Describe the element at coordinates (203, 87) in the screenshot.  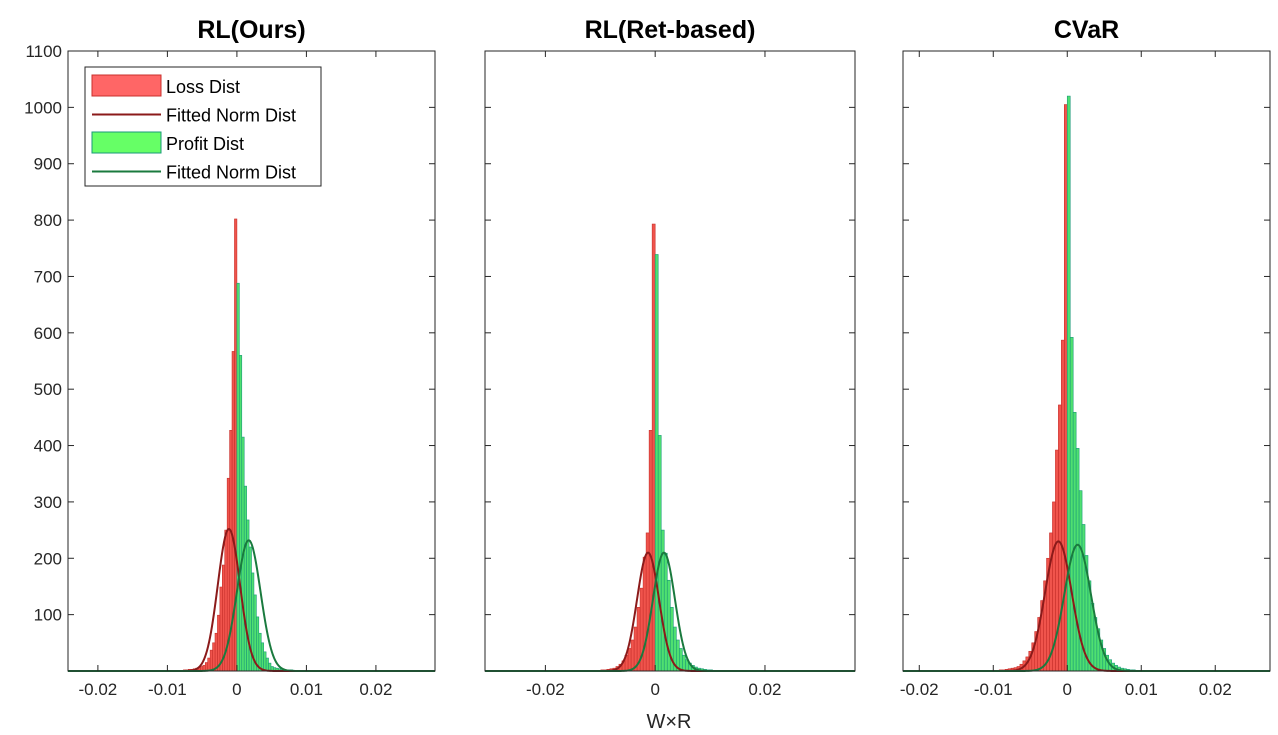
I see `legend-label: Loss Dist` at that location.